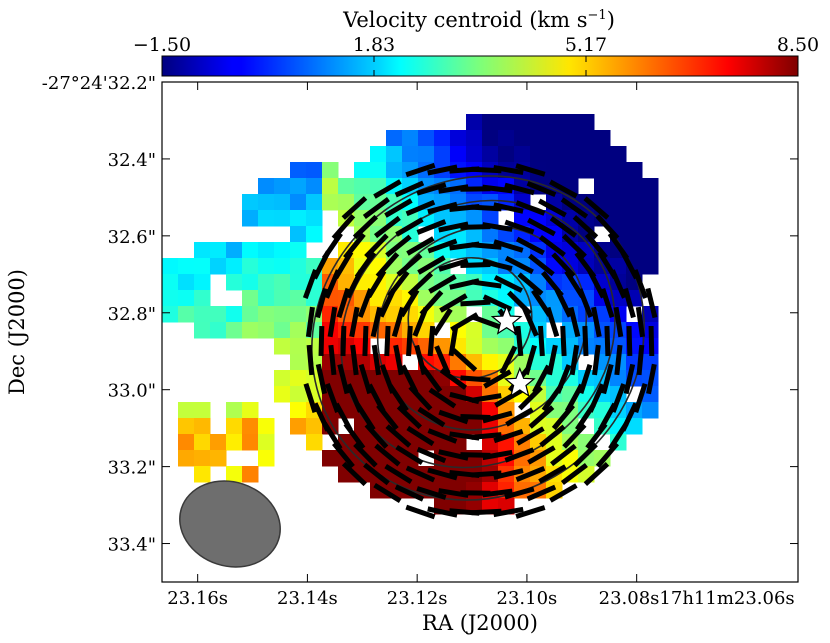 This screenshot has width=830, height=643. I want to click on star-marker, so click(506, 319).